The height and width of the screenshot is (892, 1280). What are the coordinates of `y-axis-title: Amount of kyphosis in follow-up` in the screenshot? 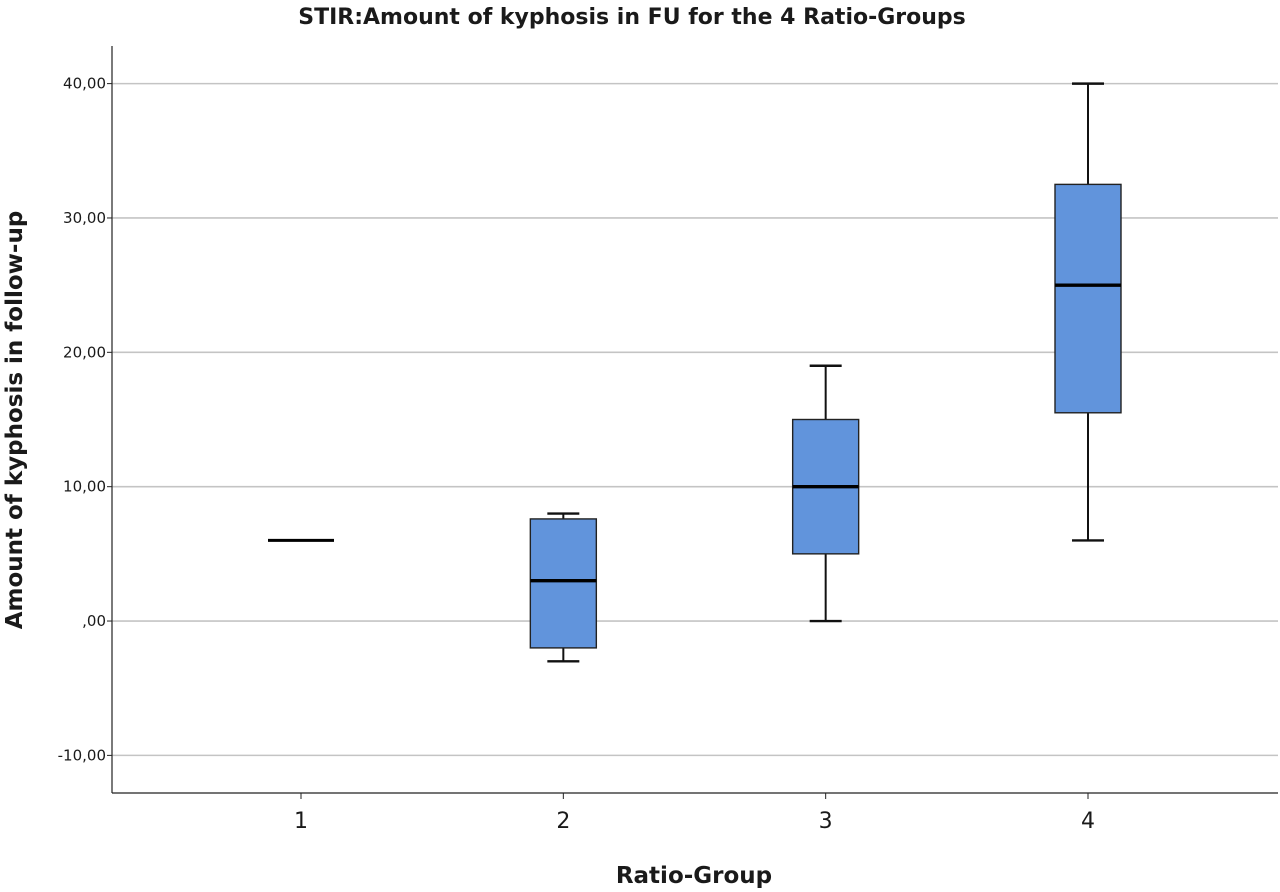 It's located at (15, 420).